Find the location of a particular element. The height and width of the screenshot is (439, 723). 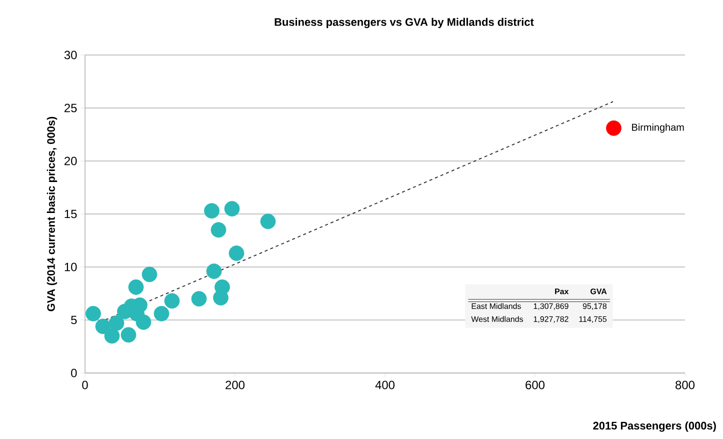

y-tick-label: 30 is located at coordinates (70, 55).